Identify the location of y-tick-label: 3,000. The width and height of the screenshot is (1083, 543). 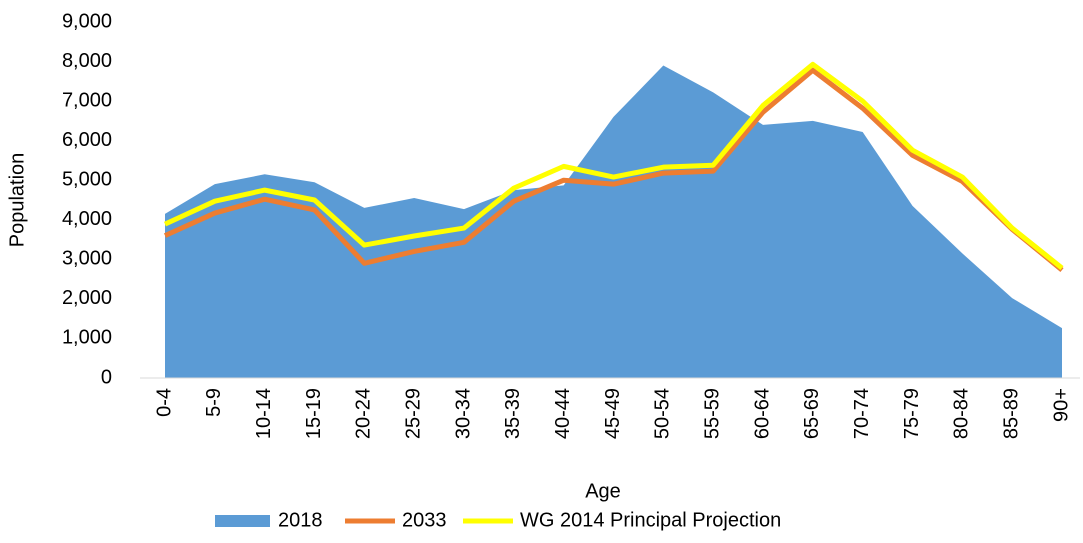
(87, 259).